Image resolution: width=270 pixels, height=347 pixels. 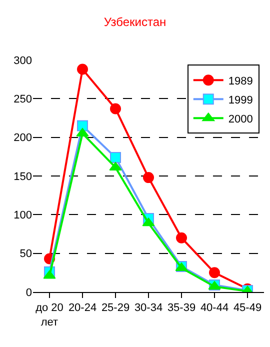 I want to click on y-tick-label: 200, so click(x=23, y=138).